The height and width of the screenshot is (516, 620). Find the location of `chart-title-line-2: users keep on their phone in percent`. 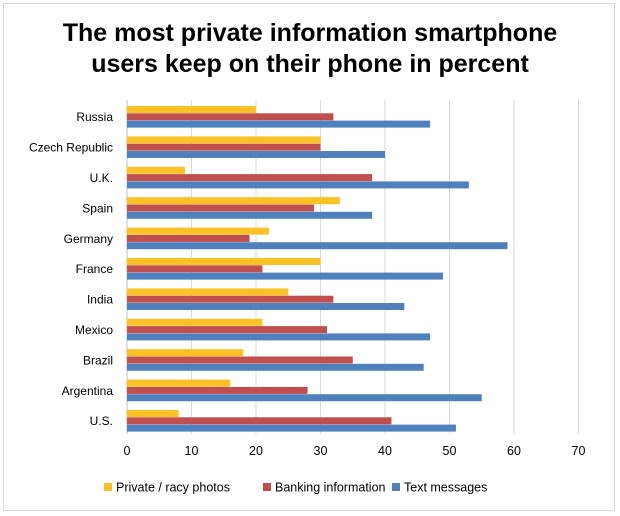

chart-title-line-2: users keep on their phone in percent is located at coordinates (310, 64).